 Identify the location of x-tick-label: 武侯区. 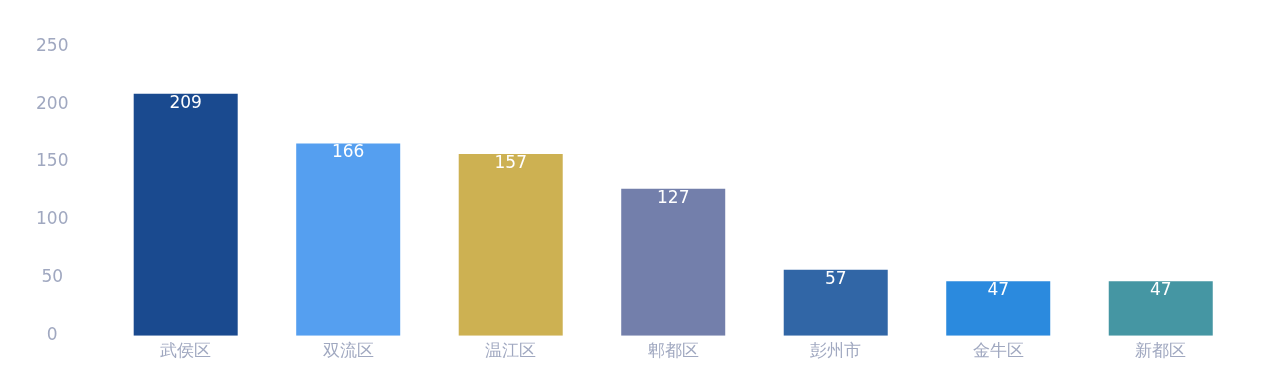
(186, 350).